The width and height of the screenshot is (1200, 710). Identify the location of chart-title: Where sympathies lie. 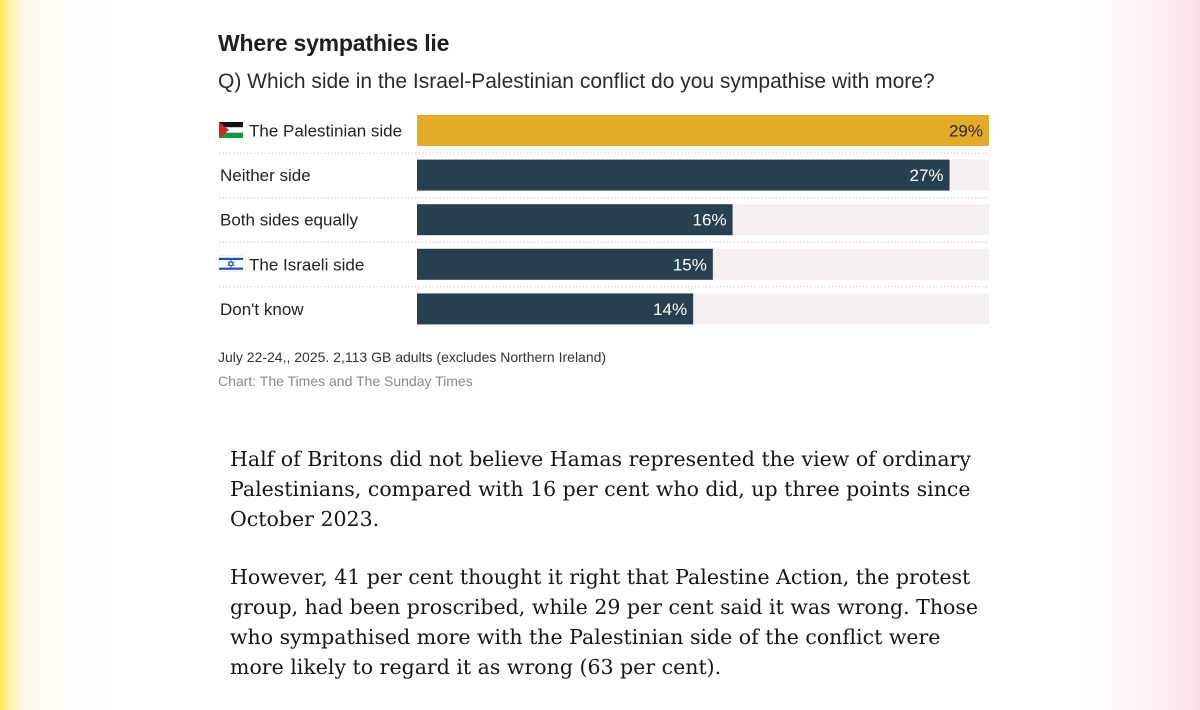
(334, 43).